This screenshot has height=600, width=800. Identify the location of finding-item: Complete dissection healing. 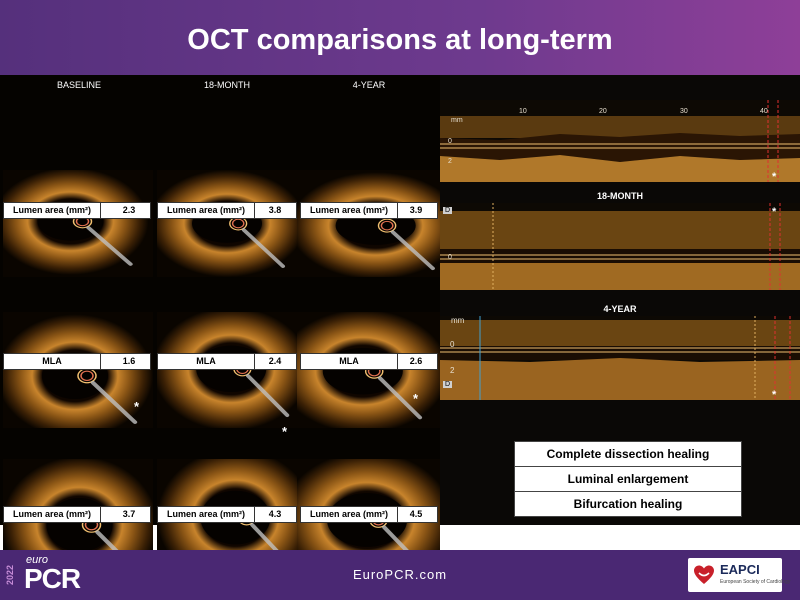
(628, 454).